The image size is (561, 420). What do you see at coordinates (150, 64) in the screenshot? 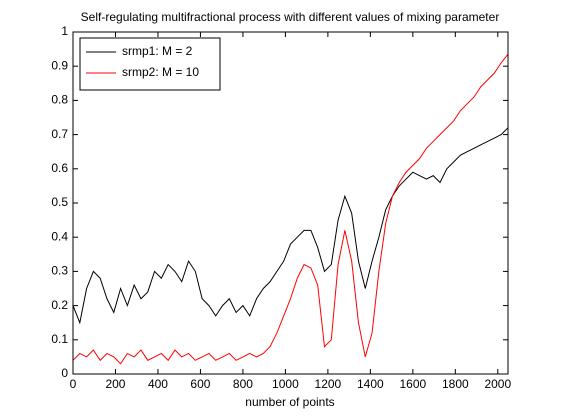
I see `legend-box` at bounding box center [150, 64].